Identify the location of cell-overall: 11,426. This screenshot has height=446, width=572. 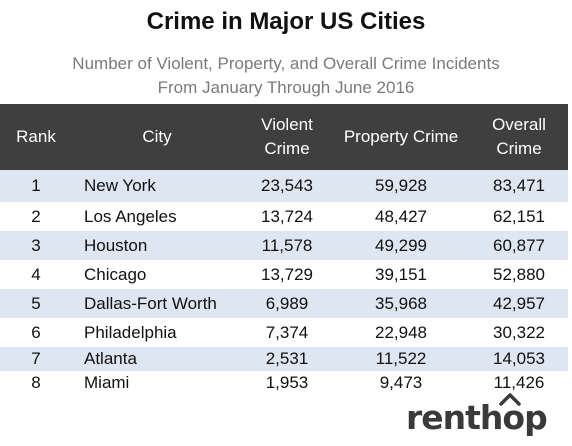
(519, 383).